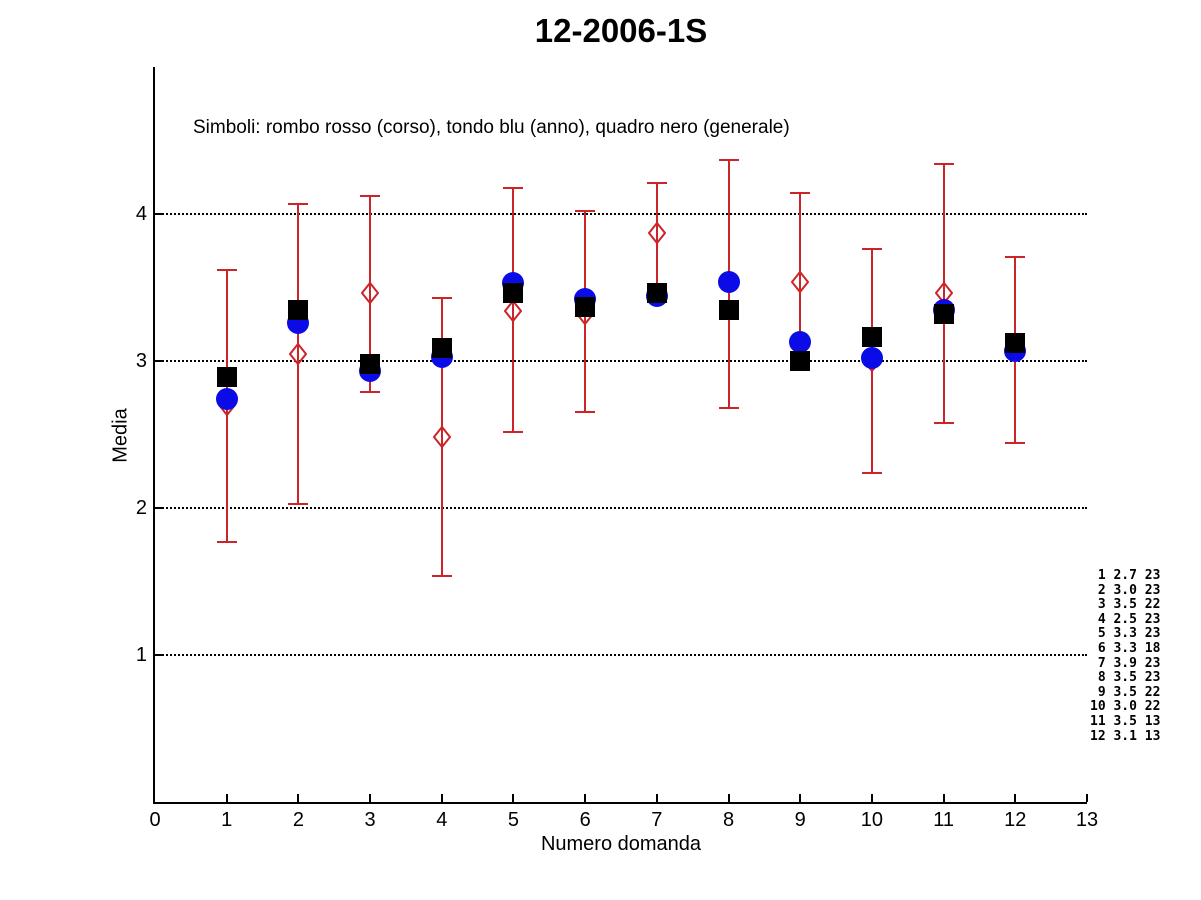 The height and width of the screenshot is (900, 1201). What do you see at coordinates (728, 408) in the screenshot?
I see `errorbar-cap-bottom-q8` at bounding box center [728, 408].